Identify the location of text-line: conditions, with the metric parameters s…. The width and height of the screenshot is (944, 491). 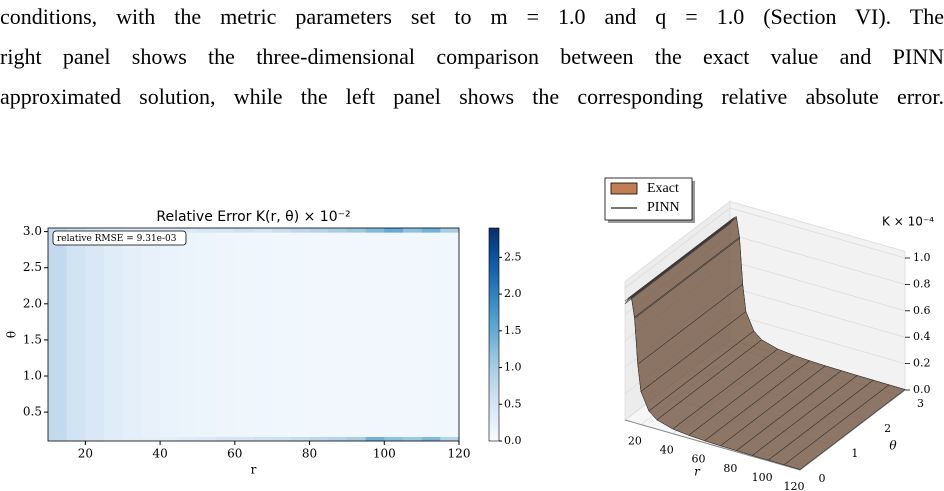
(472, 16).